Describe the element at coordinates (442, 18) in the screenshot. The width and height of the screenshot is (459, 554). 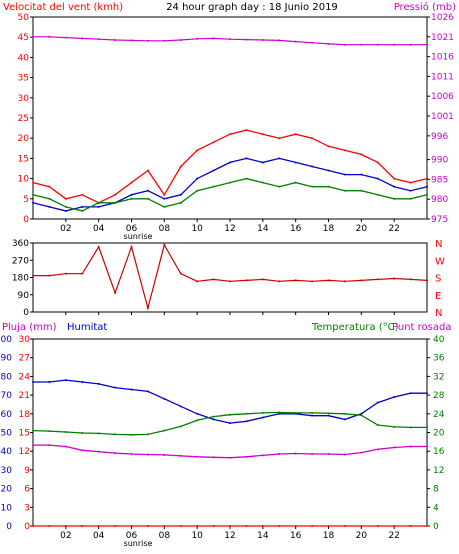
I see `pressure-y-tick-label-1026: 1026` at that location.